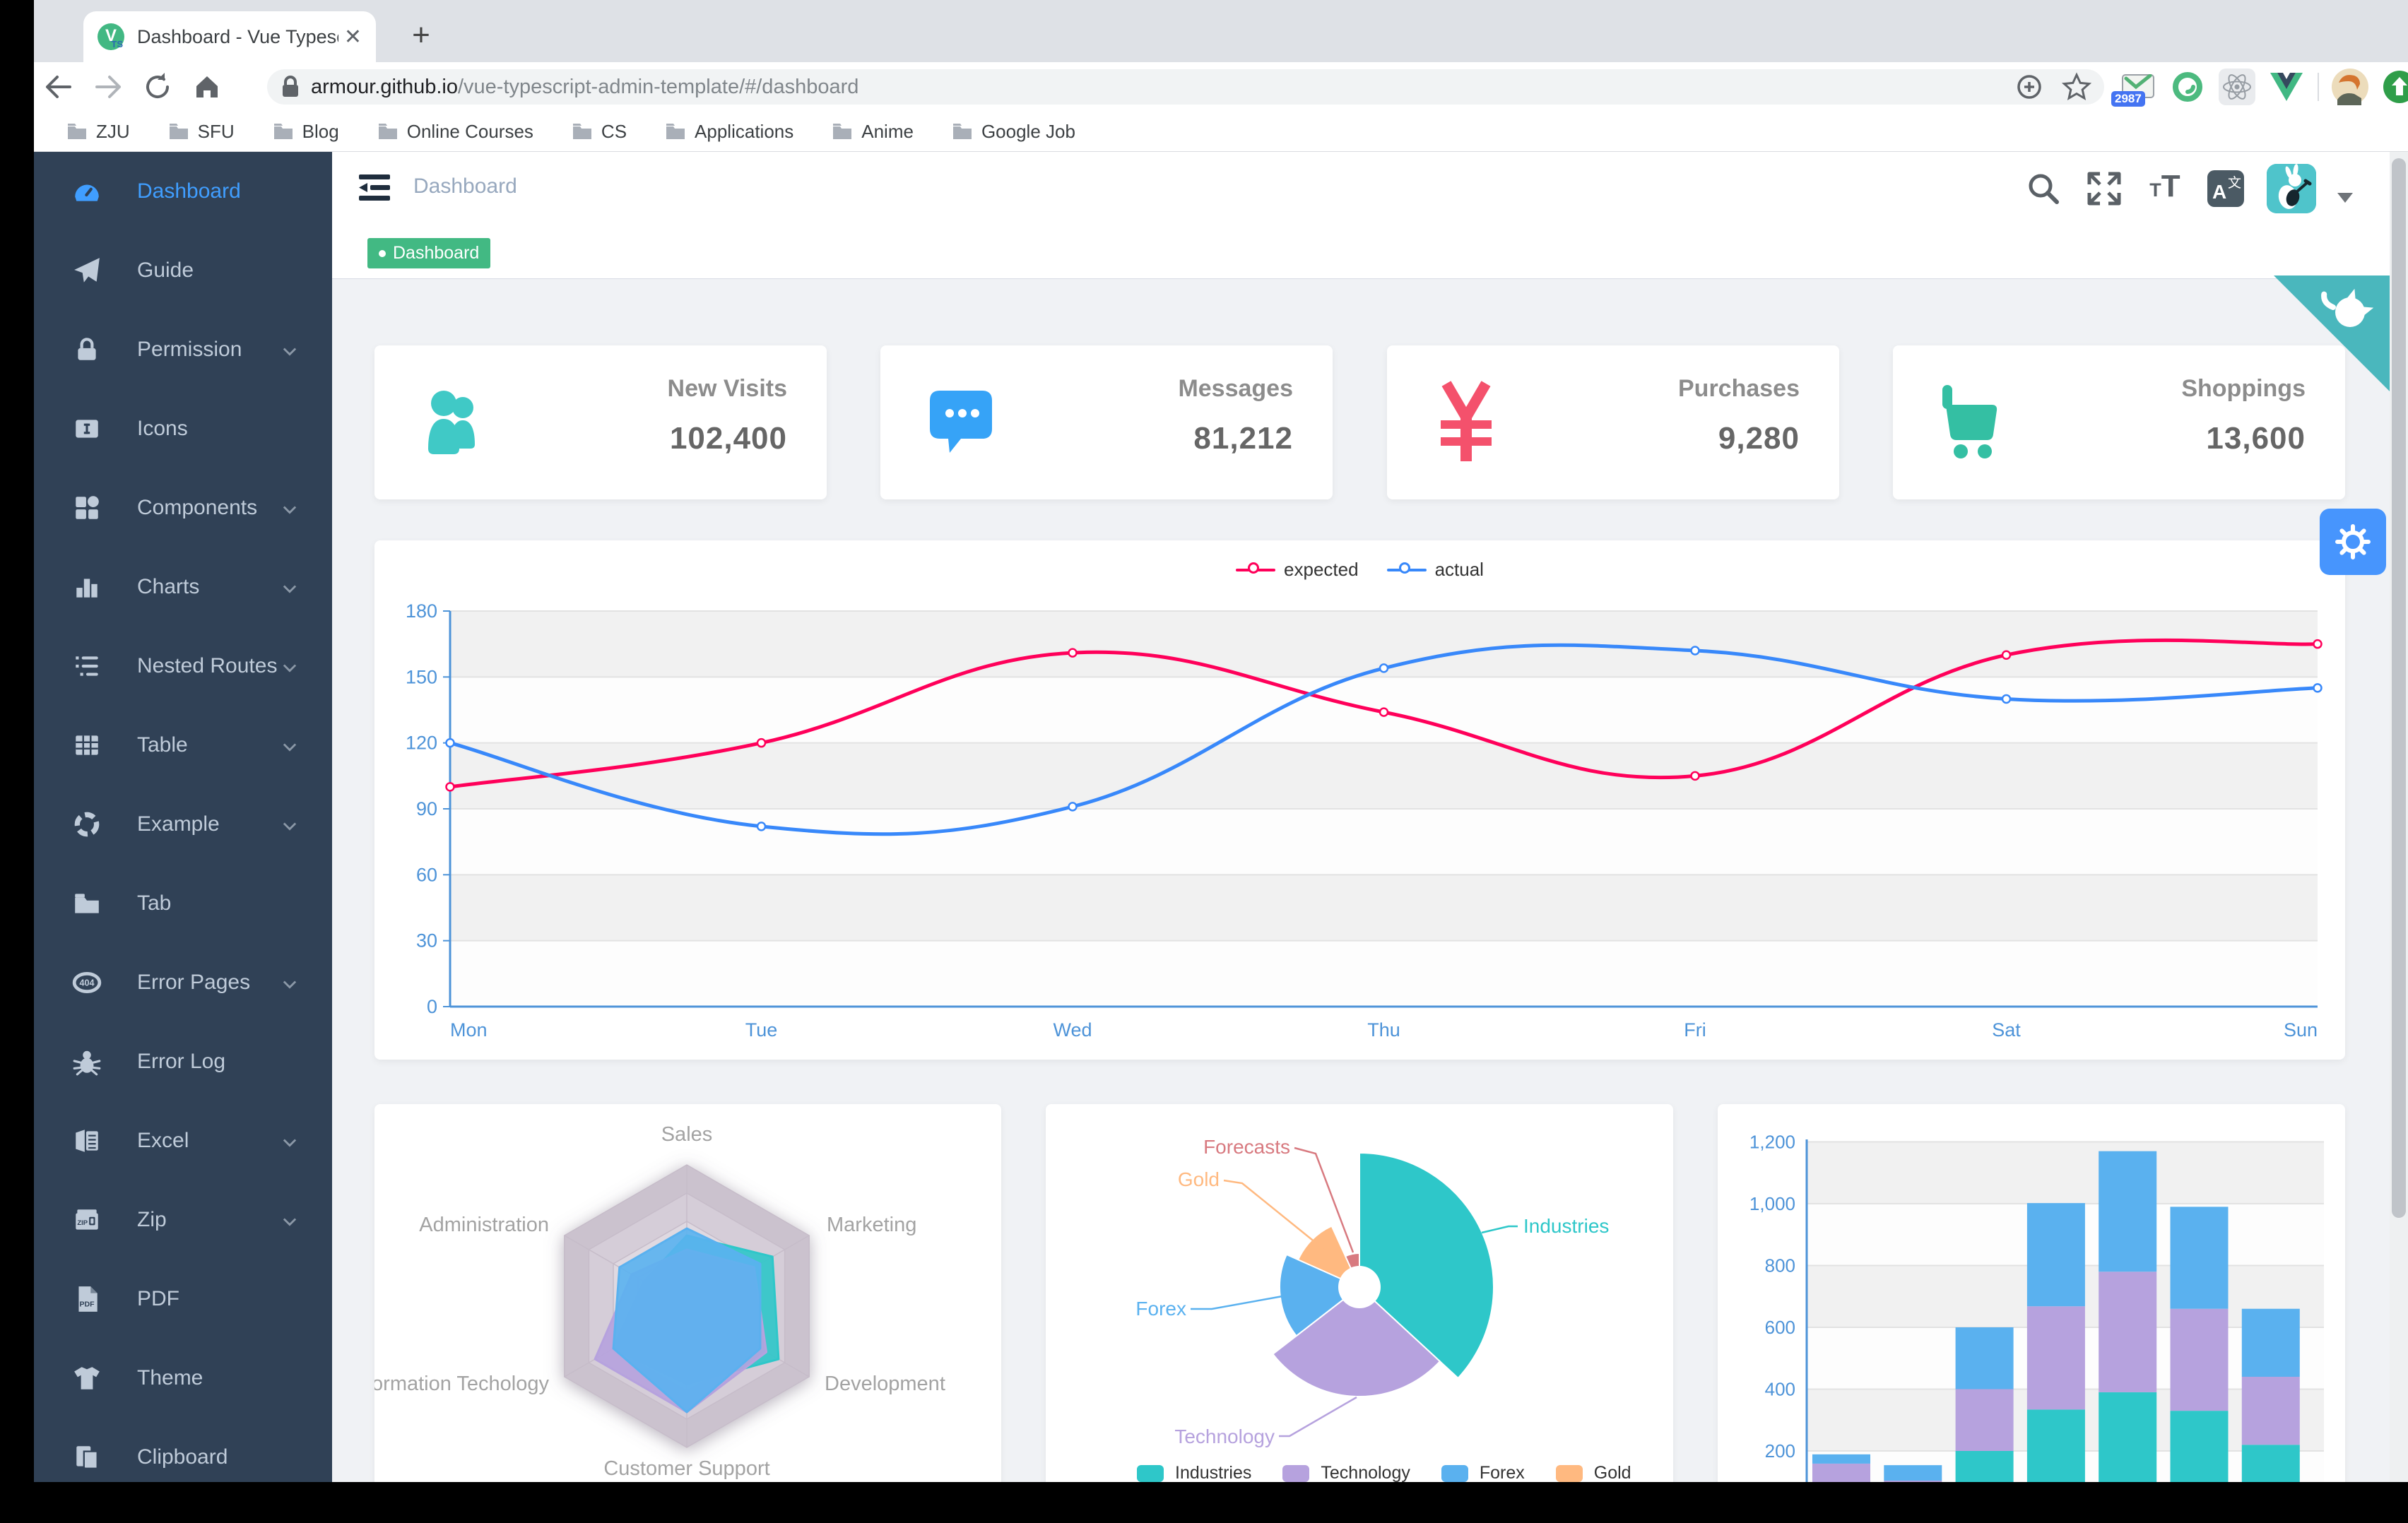 The height and width of the screenshot is (1523, 2408). I want to click on legend-label: expected, so click(1321, 569).